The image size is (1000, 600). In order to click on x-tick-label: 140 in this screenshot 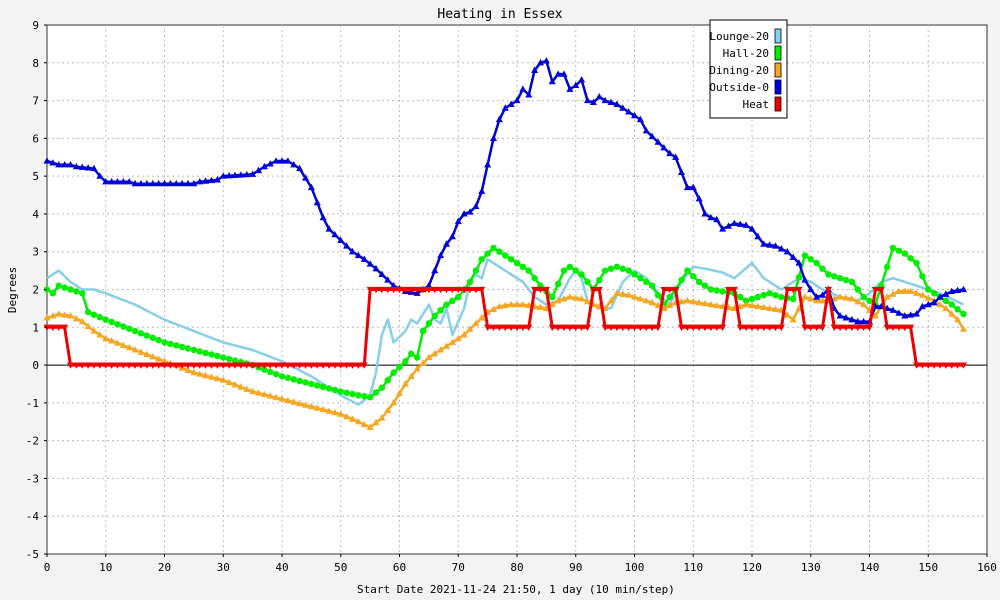, I will do `click(870, 567)`.